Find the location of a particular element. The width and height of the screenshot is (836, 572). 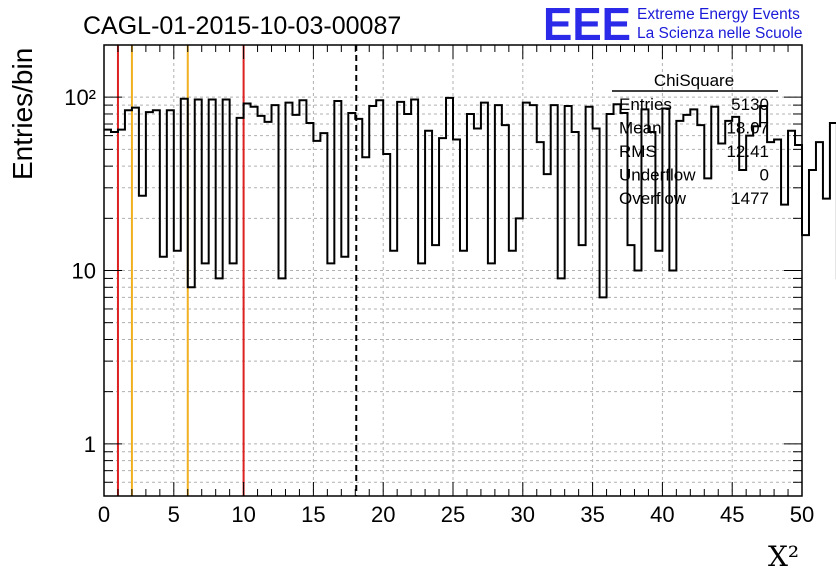

x-axis-label: X² is located at coordinates (783, 556).